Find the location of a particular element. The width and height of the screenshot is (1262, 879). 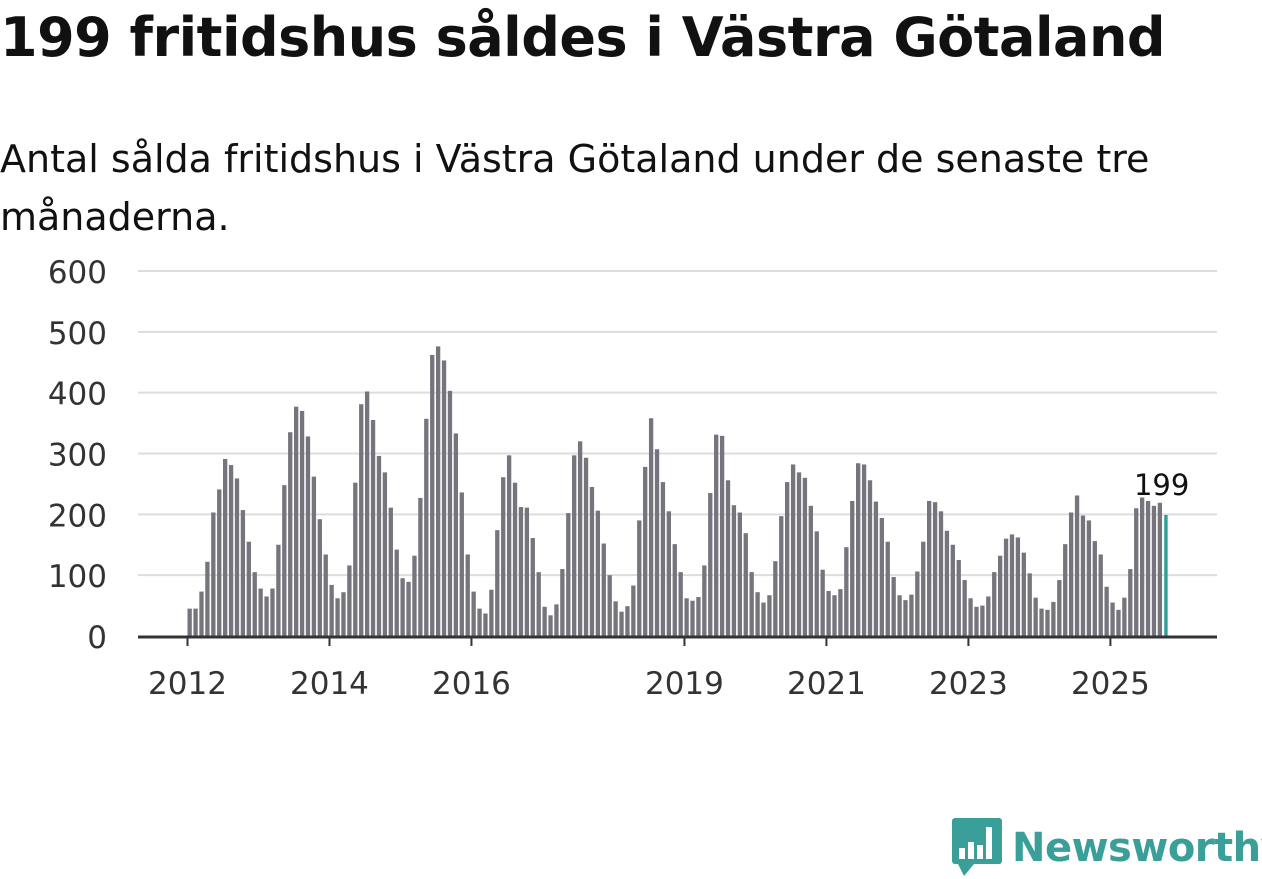

y-tick-label: 300 is located at coordinates (77, 456).